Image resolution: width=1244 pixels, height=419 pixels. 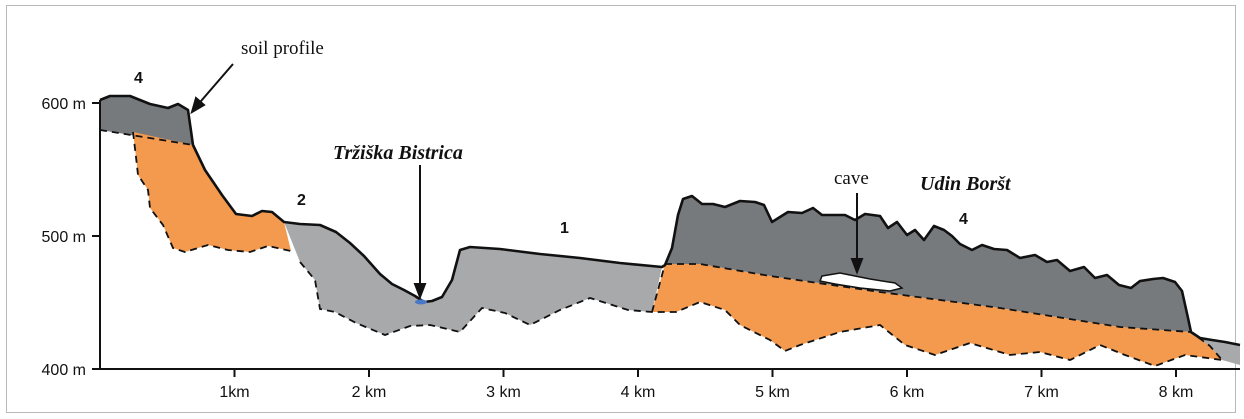 What do you see at coordinates (772, 392) in the screenshot?
I see `x-tick-label: 5 km` at bounding box center [772, 392].